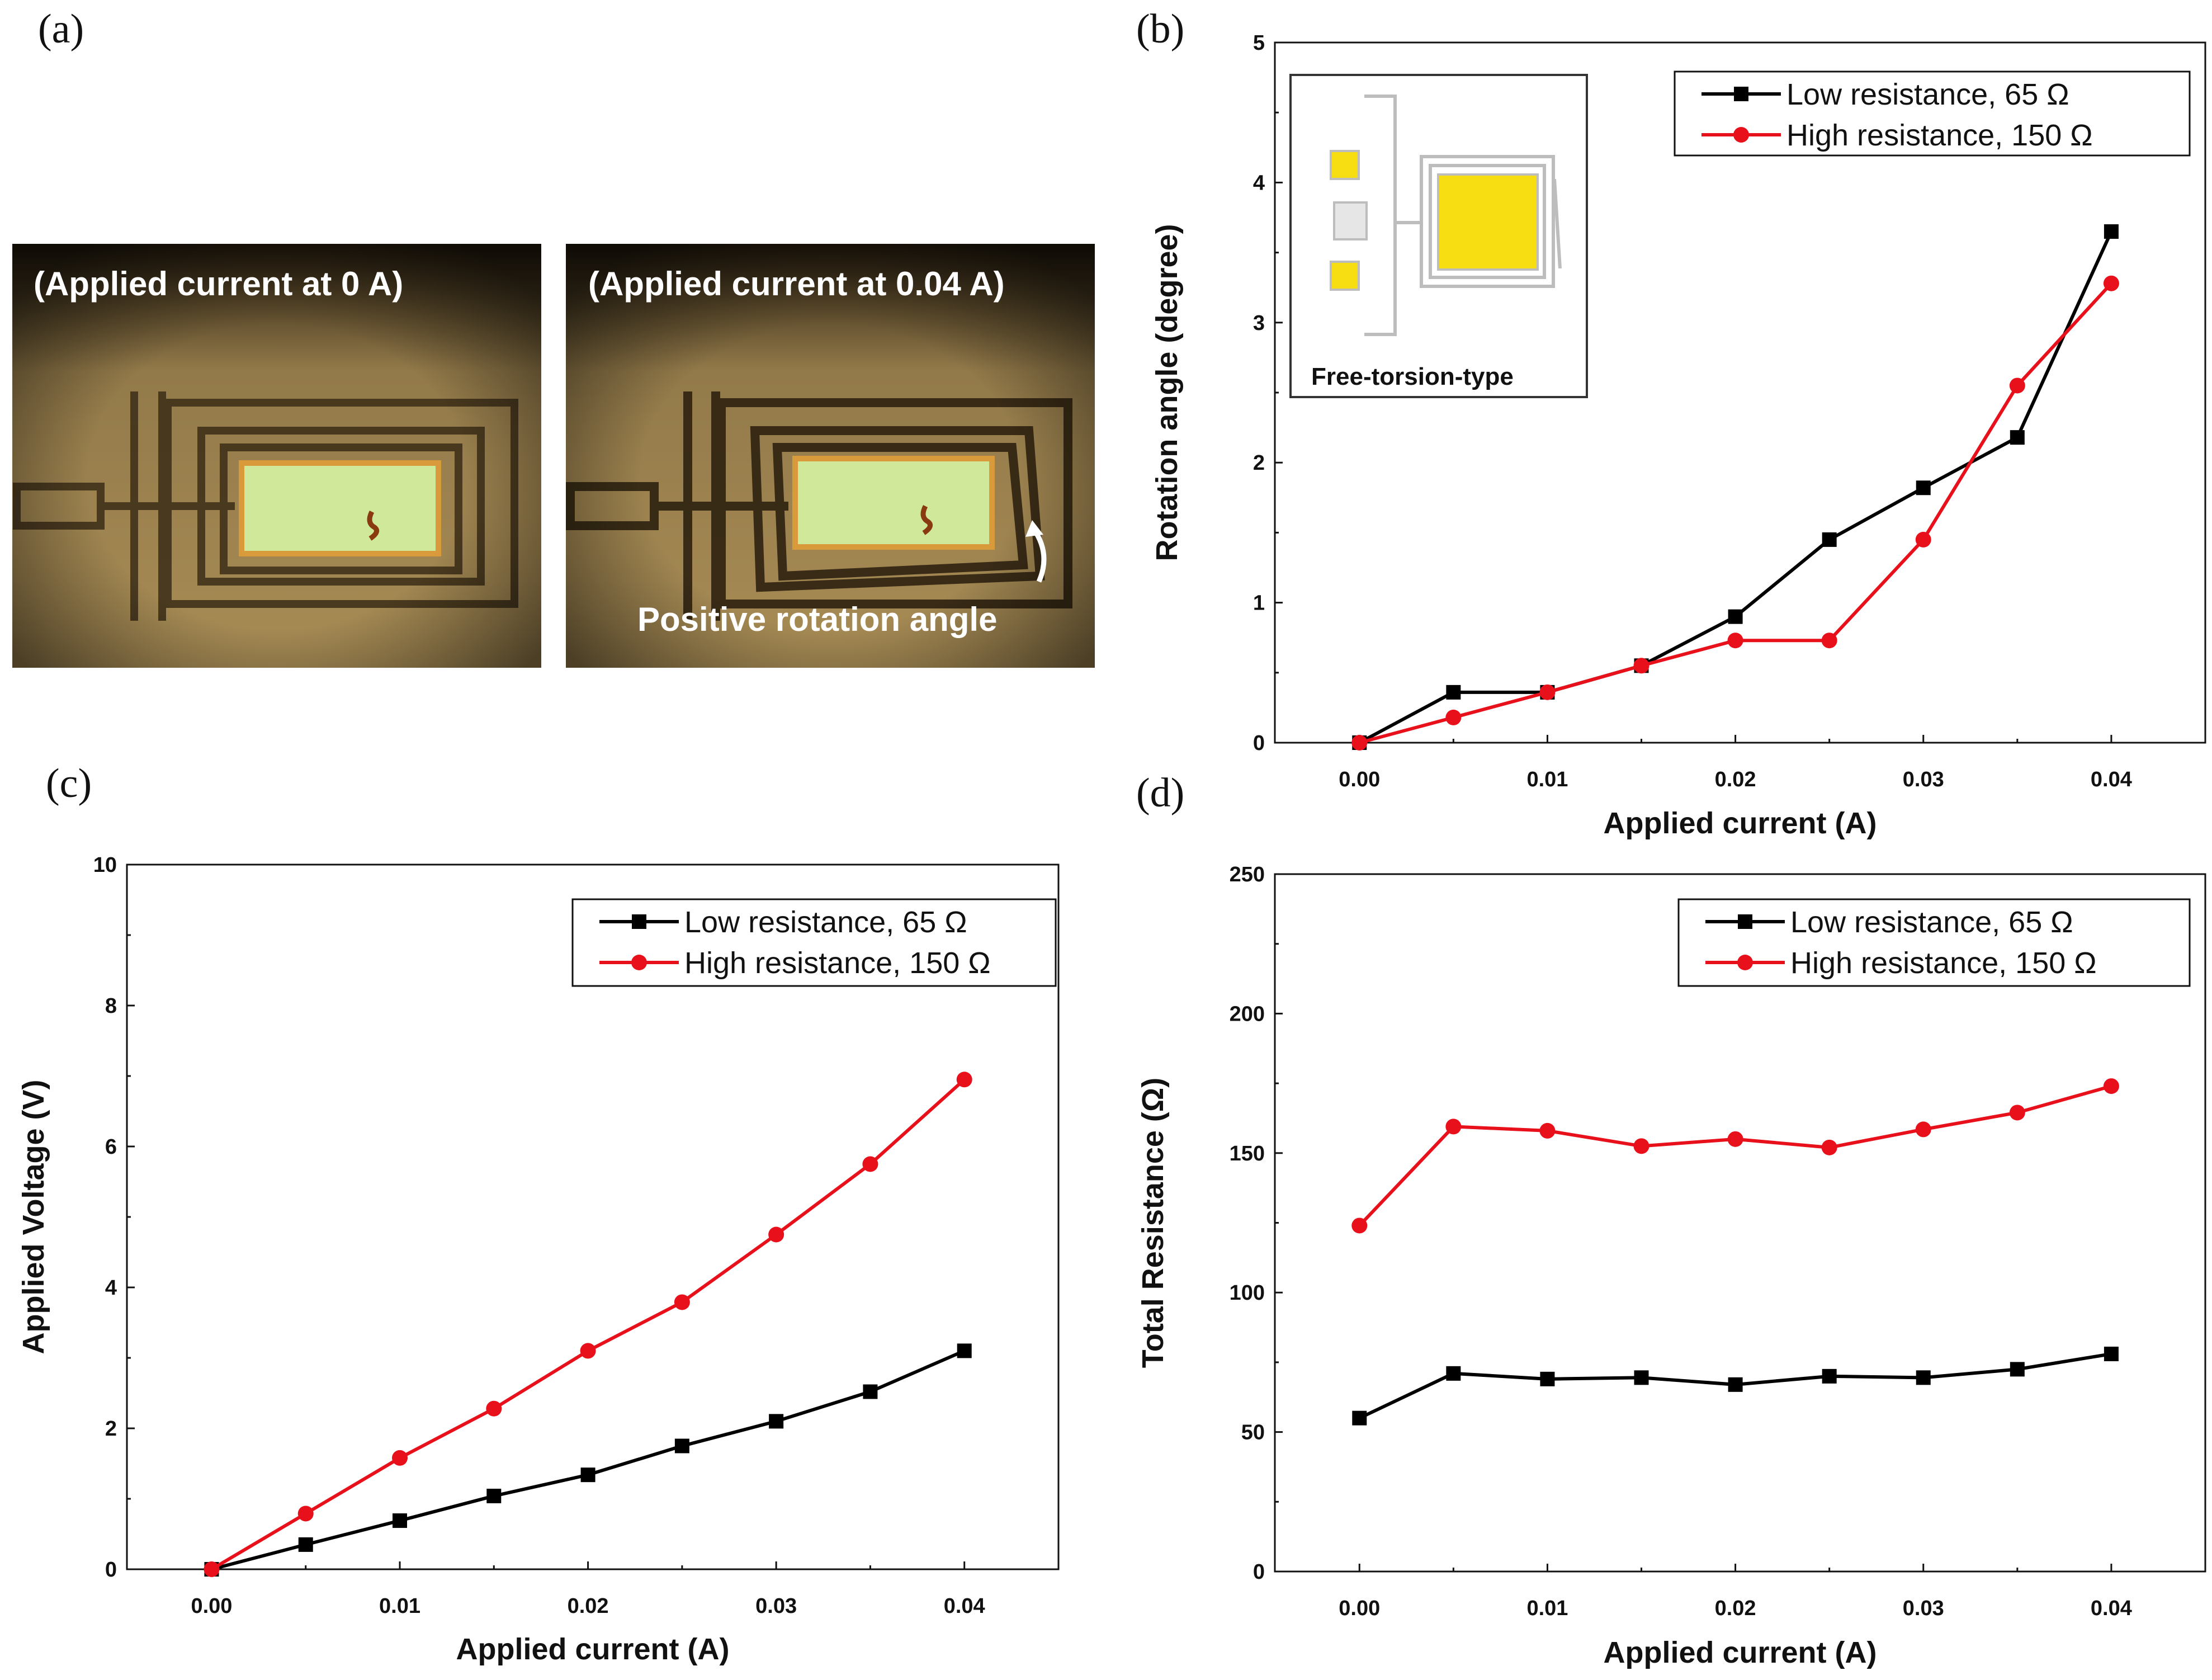 This screenshot has height=1680, width=2212. What do you see at coordinates (1167, 392) in the screenshot?
I see `y-axis-title: Rotation angle (degree)` at bounding box center [1167, 392].